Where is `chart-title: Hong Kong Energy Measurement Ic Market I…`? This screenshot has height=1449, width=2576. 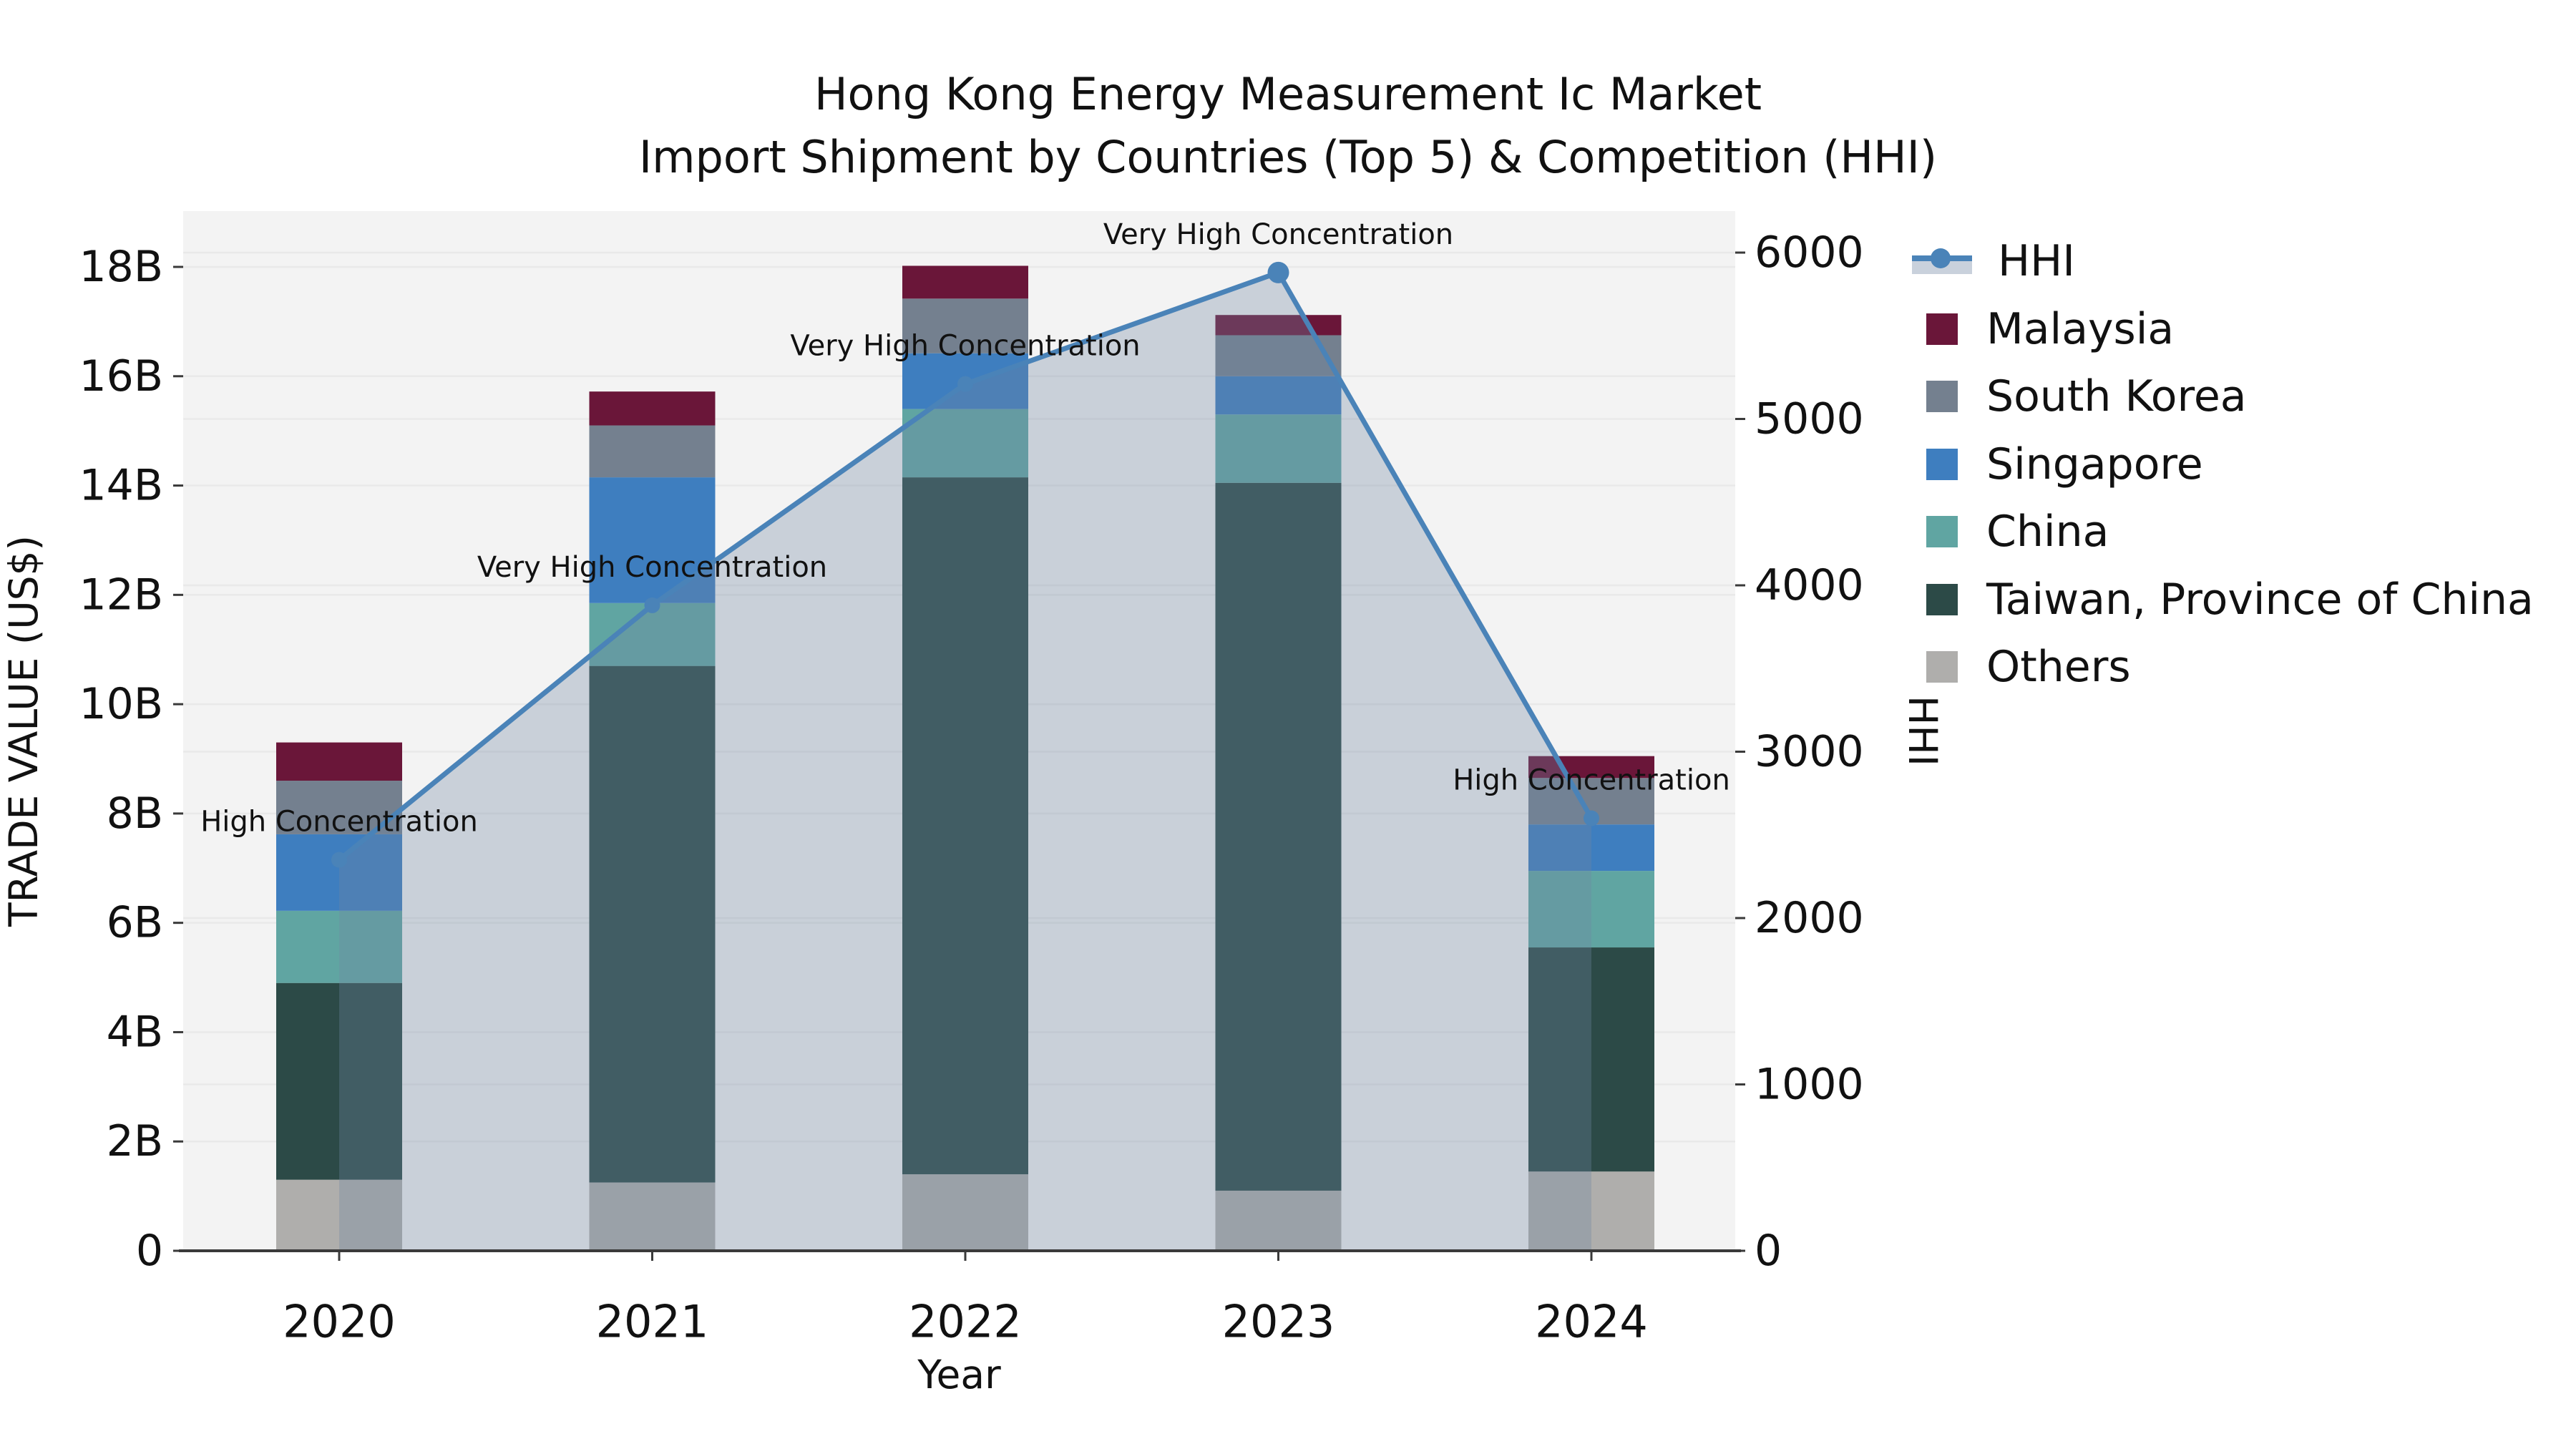
chart-title: Hong Kong Energy Measurement Ic Market I… is located at coordinates (1288, 126).